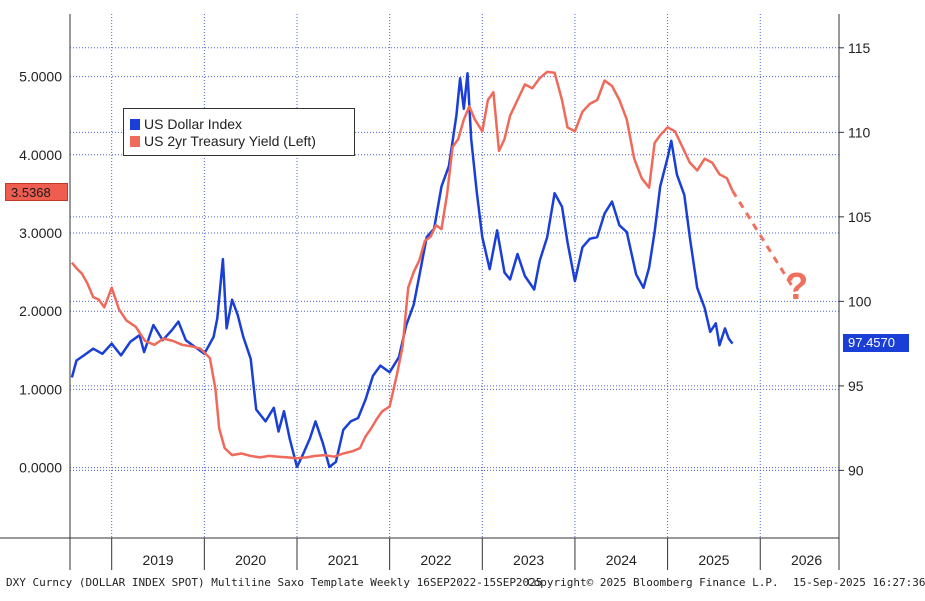 The width and height of the screenshot is (925, 601). What do you see at coordinates (797, 287) in the screenshot?
I see `question-mark-annotation: ?` at bounding box center [797, 287].